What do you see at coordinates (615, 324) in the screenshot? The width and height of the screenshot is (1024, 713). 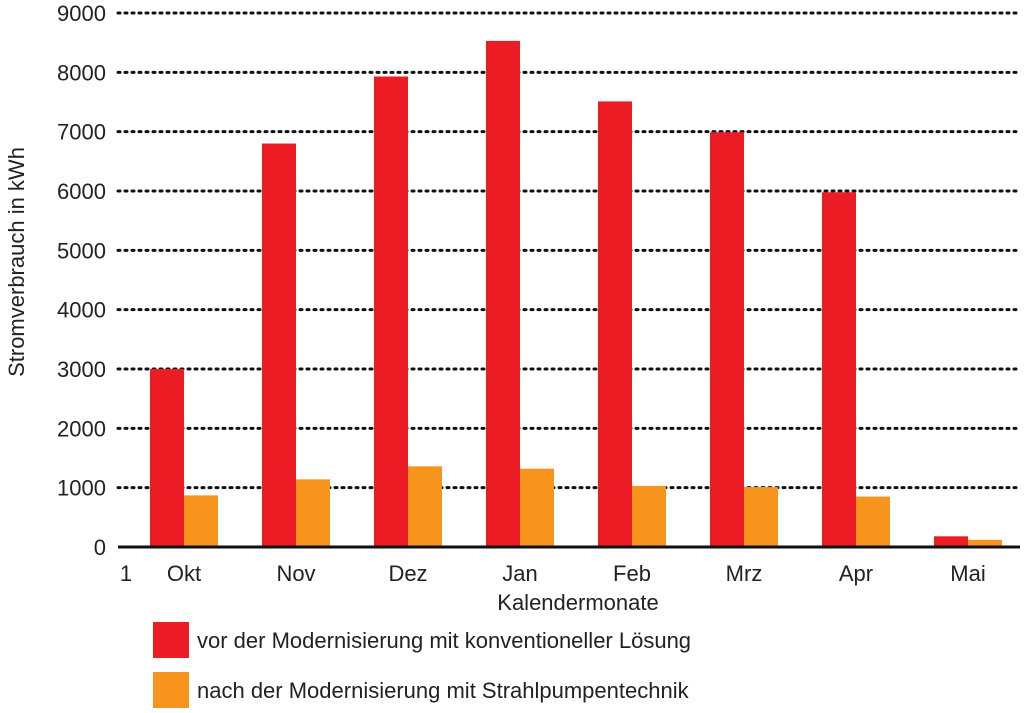 I see `bar-before-feb` at bounding box center [615, 324].